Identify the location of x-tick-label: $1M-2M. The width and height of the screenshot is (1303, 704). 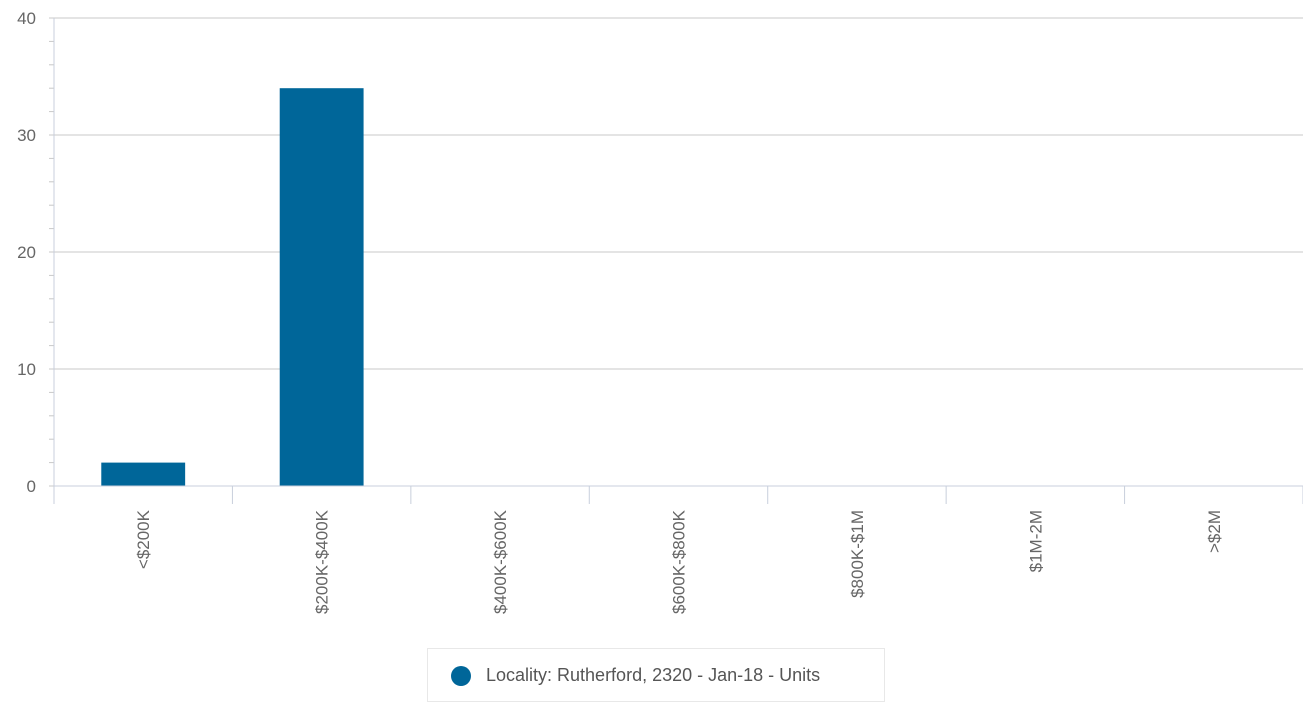
(1035, 541).